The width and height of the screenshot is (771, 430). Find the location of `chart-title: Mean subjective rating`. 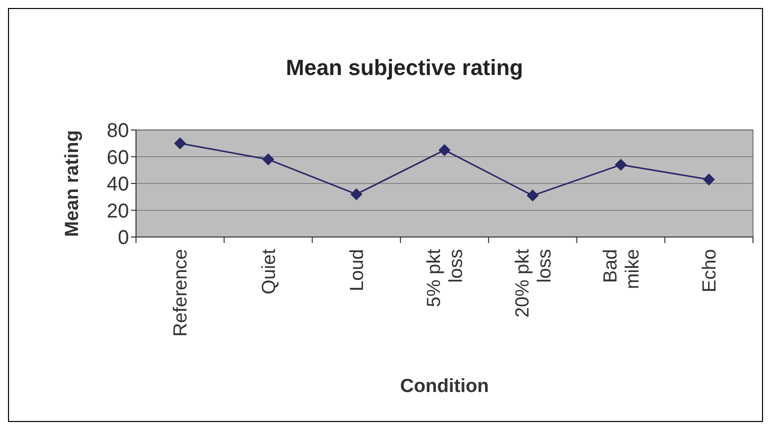

chart-title: Mean subjective rating is located at coordinates (405, 67).